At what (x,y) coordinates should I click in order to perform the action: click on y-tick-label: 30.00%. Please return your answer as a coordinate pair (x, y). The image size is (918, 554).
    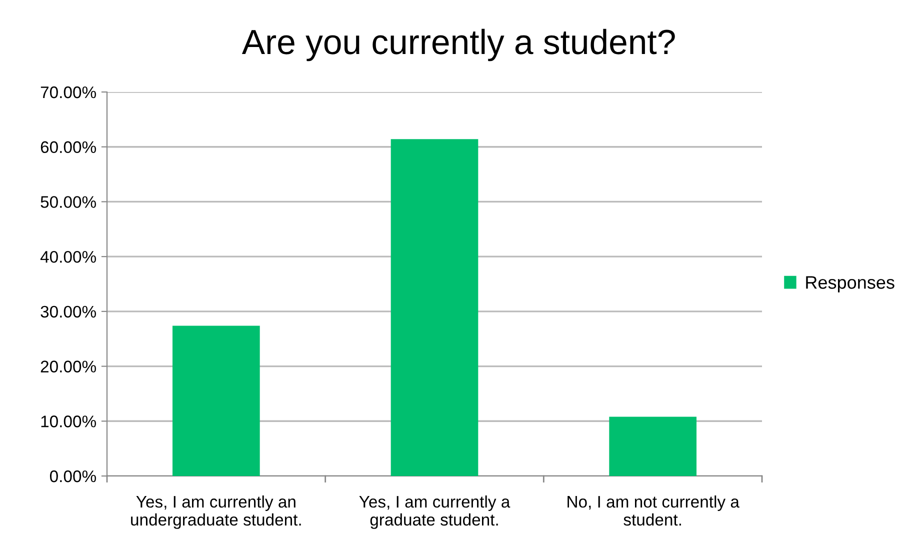
    Looking at the image, I should click on (68, 312).